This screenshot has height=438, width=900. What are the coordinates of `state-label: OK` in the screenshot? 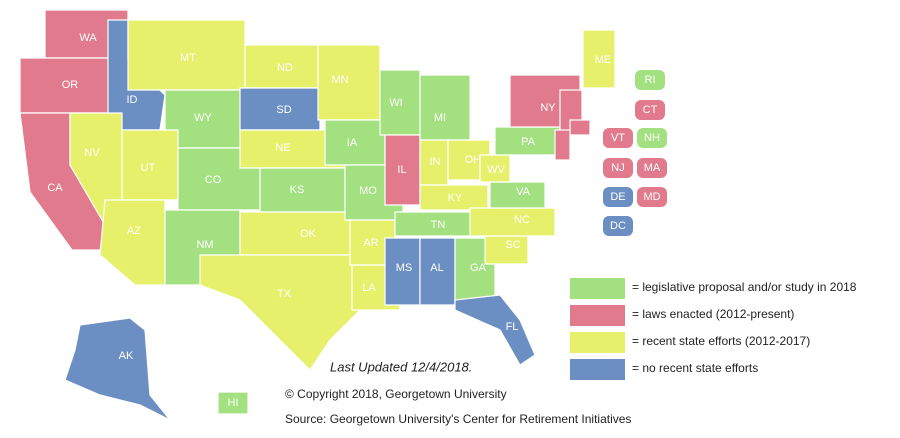 It's located at (308, 234).